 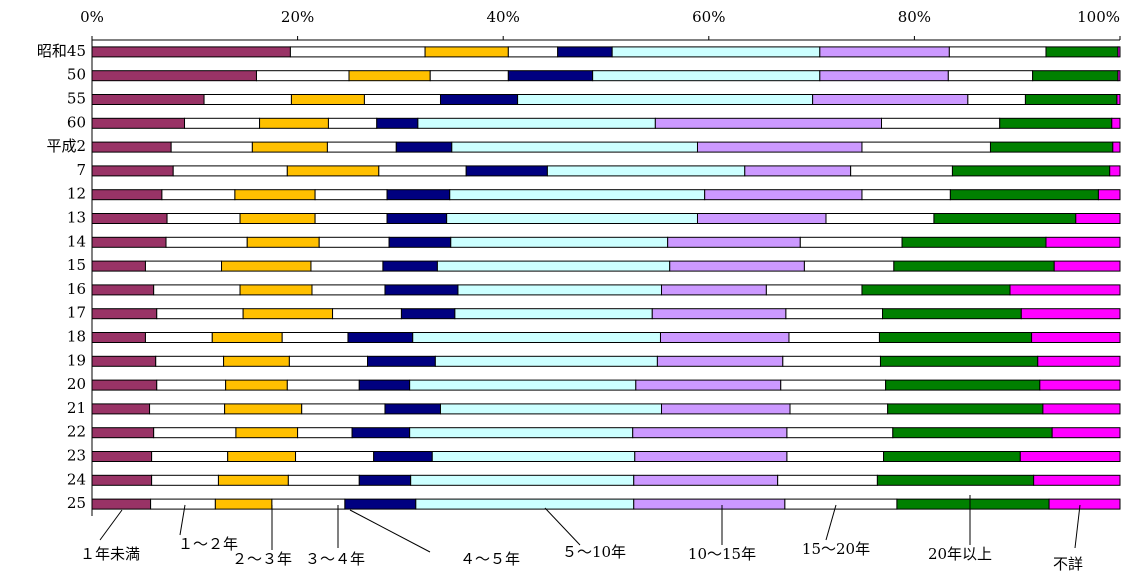 What do you see at coordinates (76, 313) in the screenshot?
I see `y-tick-label: 17` at bounding box center [76, 313].